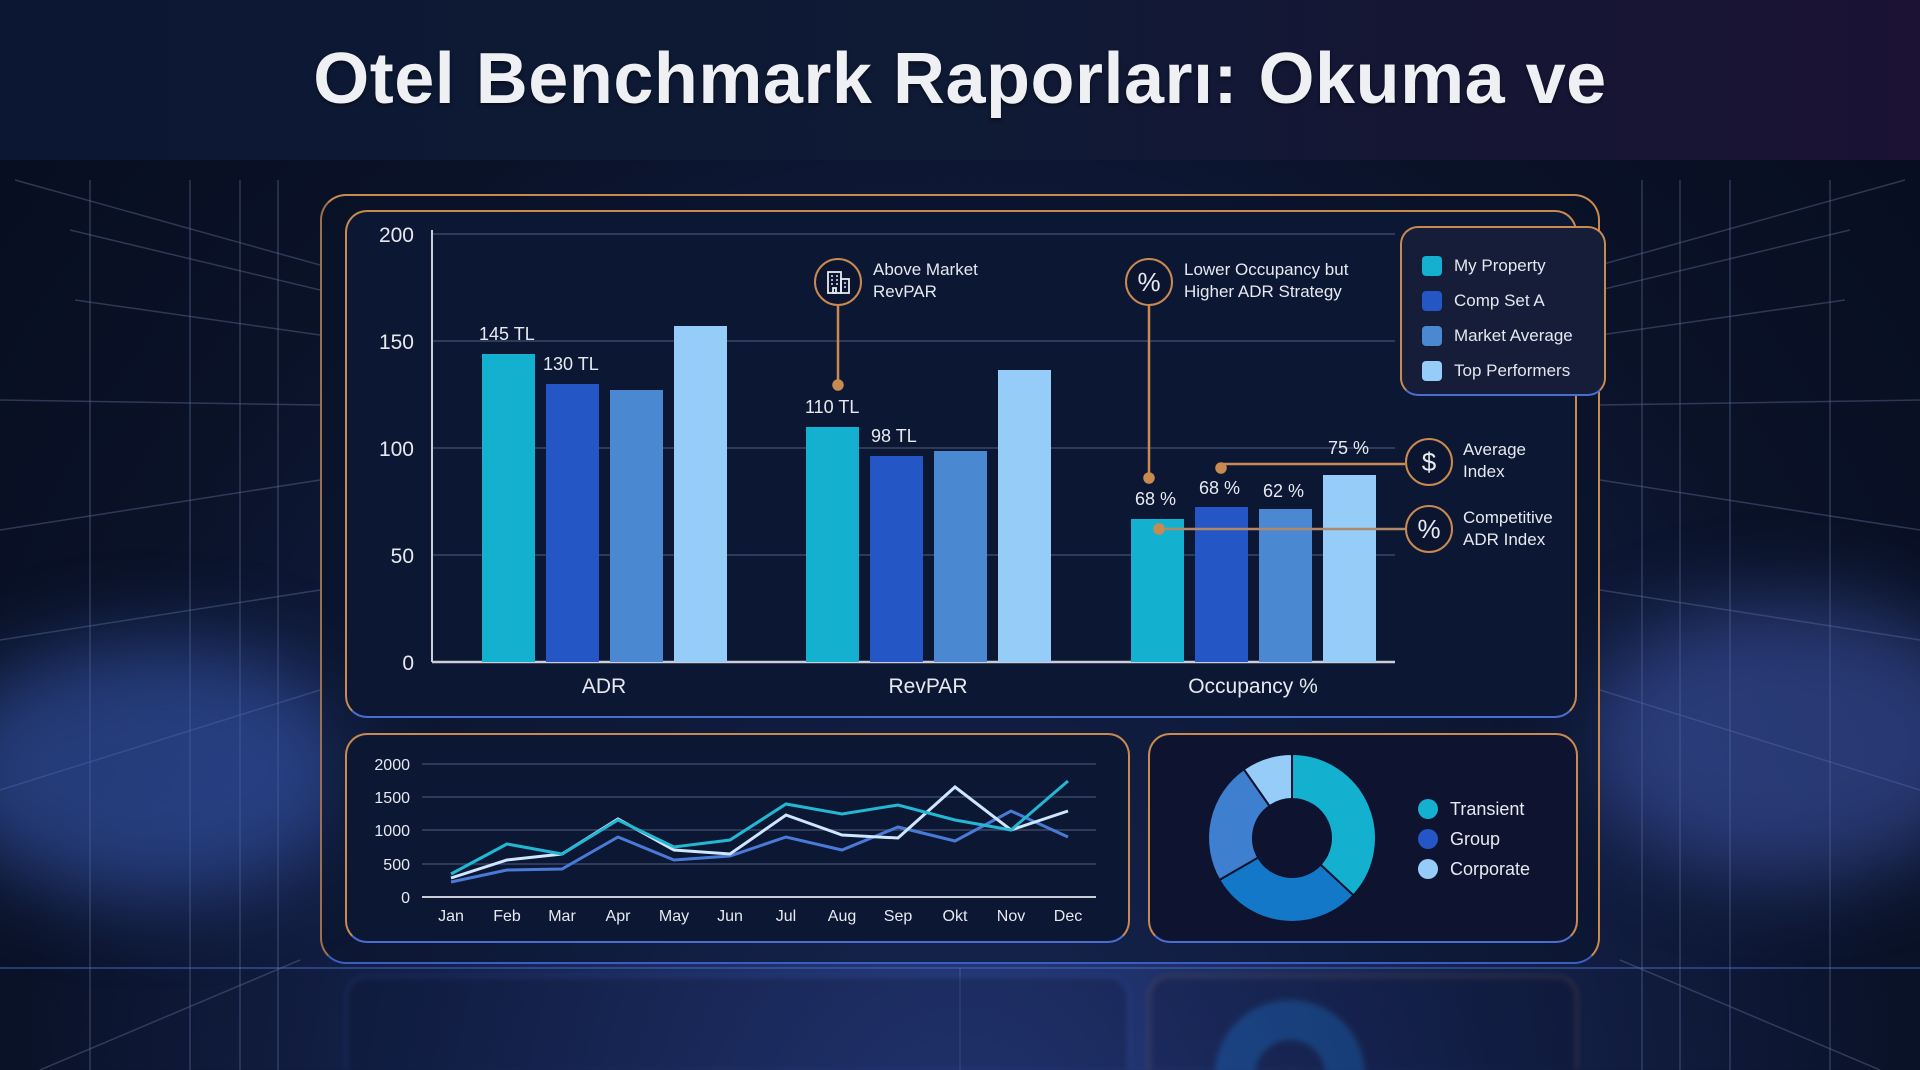 This screenshot has height=1070, width=1920. I want to click on bar-label-occ-market-average: 62 %, so click(1284, 491).